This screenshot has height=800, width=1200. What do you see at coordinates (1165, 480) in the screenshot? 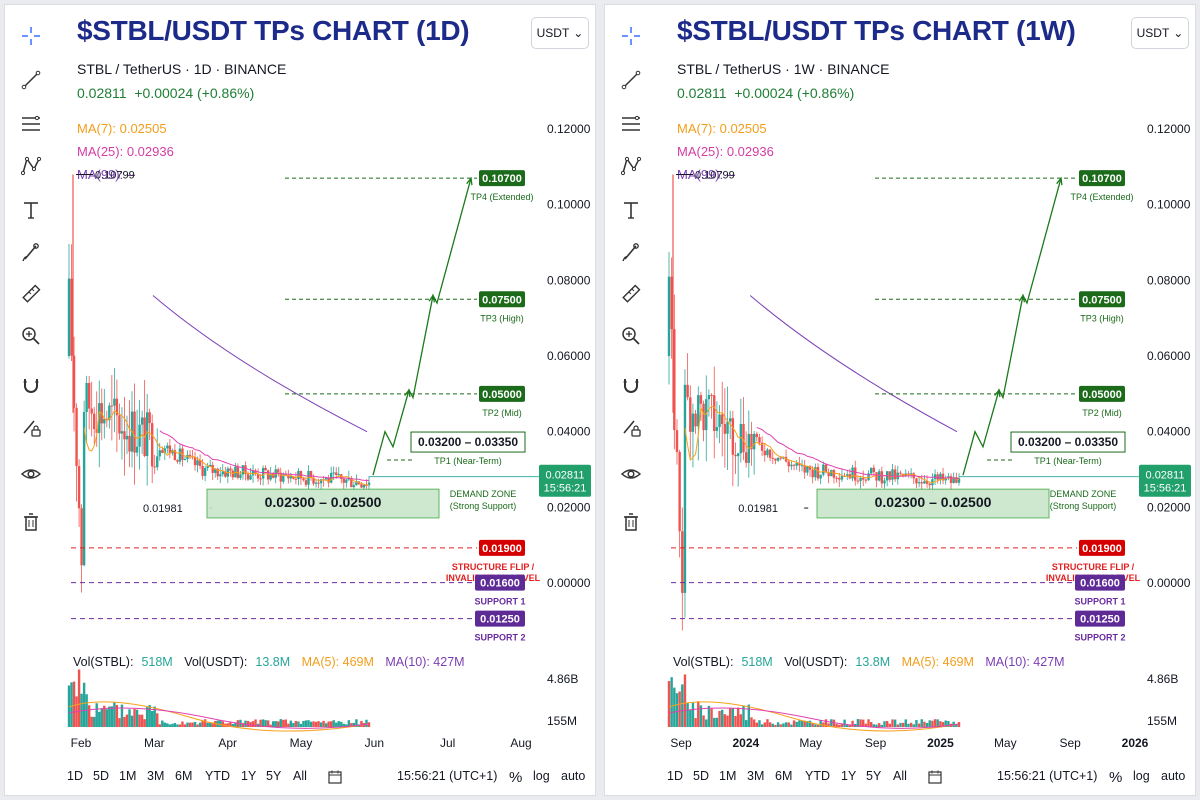
I see `last-price-badge` at bounding box center [1165, 480].